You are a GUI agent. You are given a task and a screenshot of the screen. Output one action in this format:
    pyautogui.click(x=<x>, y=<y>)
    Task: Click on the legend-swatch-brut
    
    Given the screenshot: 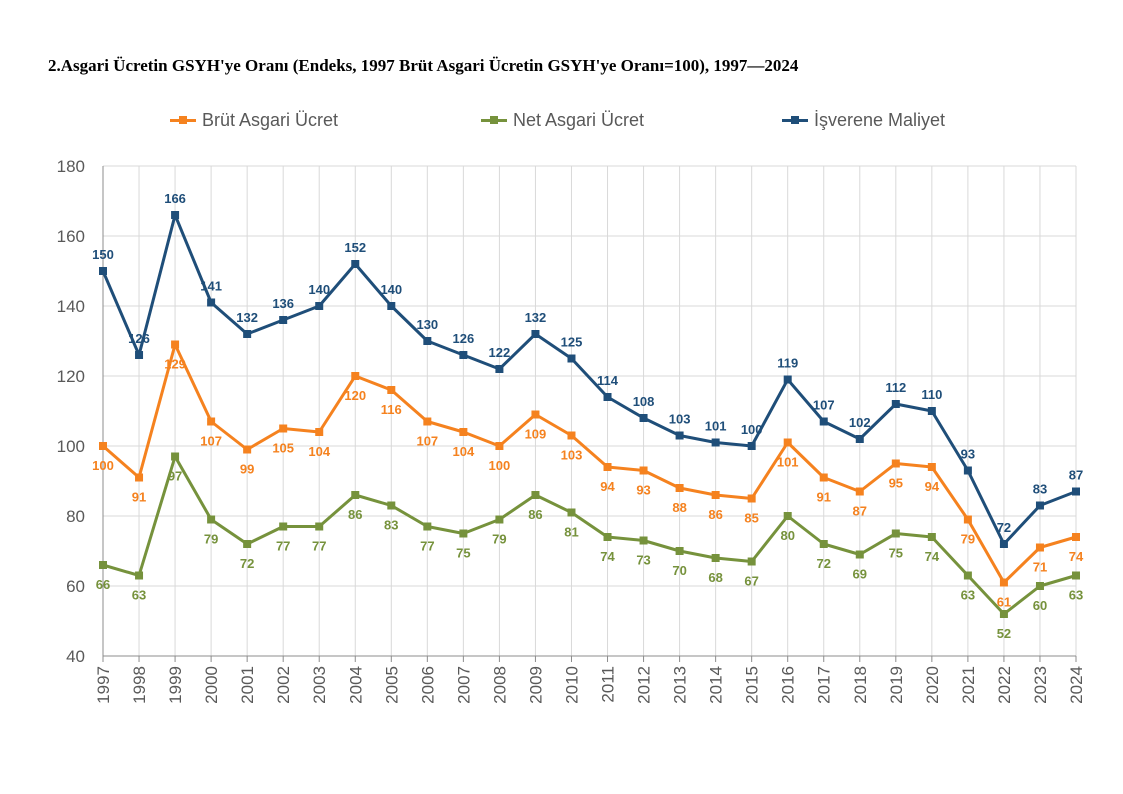 What is the action you would take?
    pyautogui.click(x=183, y=120)
    